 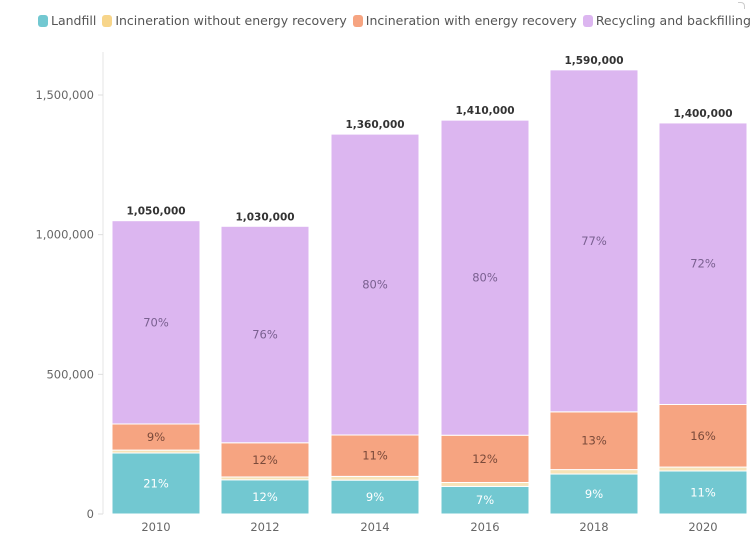 I want to click on legend-label: Landfill, so click(x=74, y=20).